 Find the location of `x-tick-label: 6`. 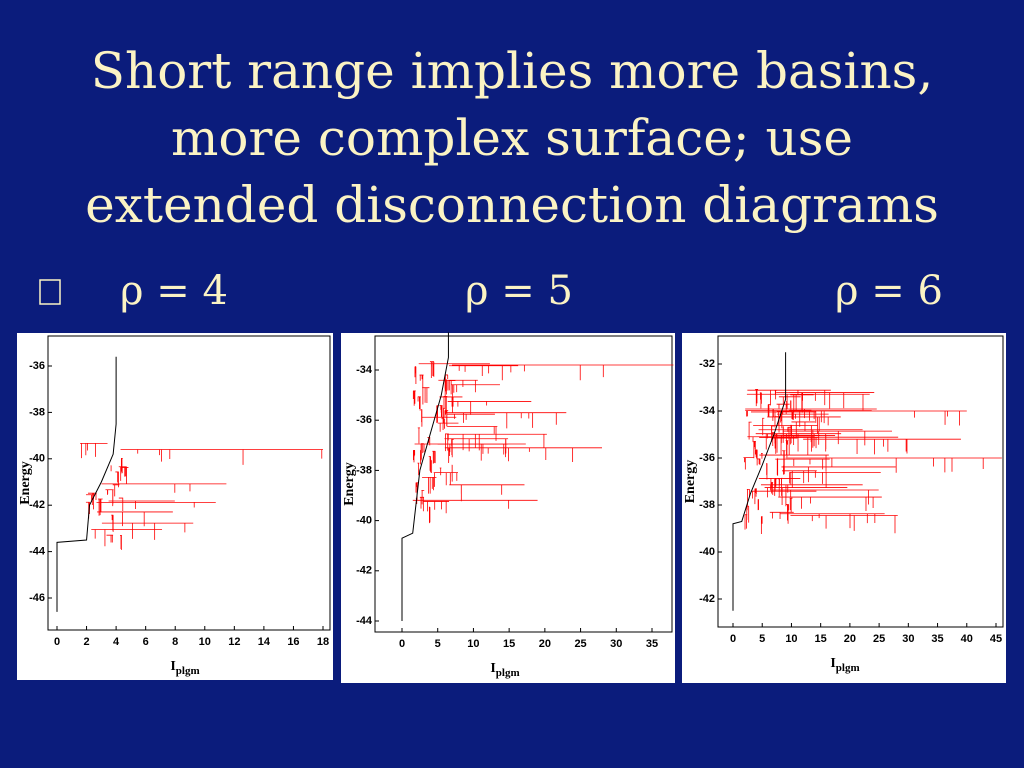

x-tick-label: 6 is located at coordinates (146, 642).